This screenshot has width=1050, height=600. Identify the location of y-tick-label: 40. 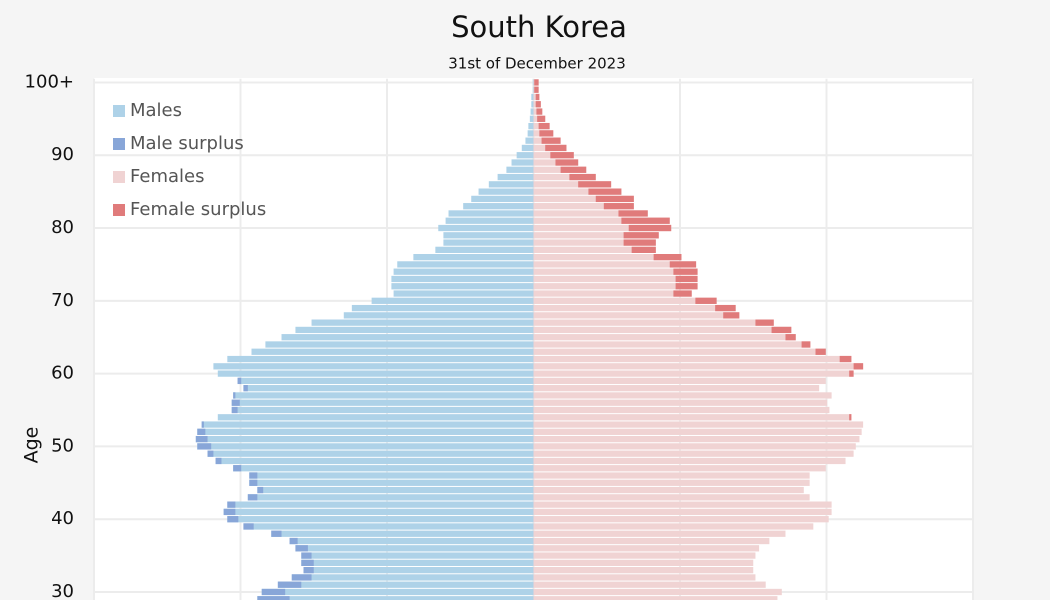
(62, 518).